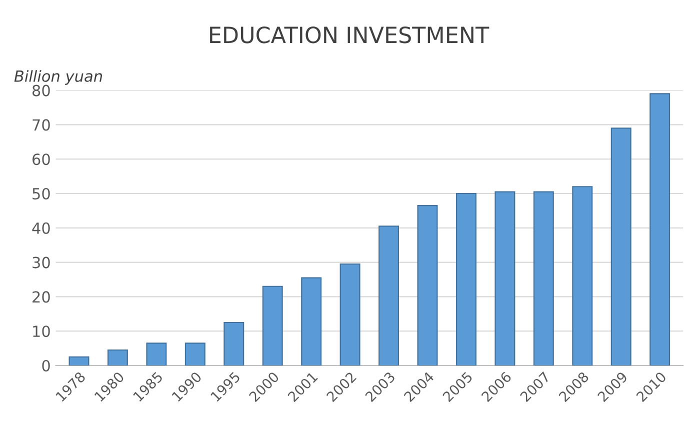  Describe the element at coordinates (41, 90) in the screenshot. I see `y-tick-label: 80` at that location.